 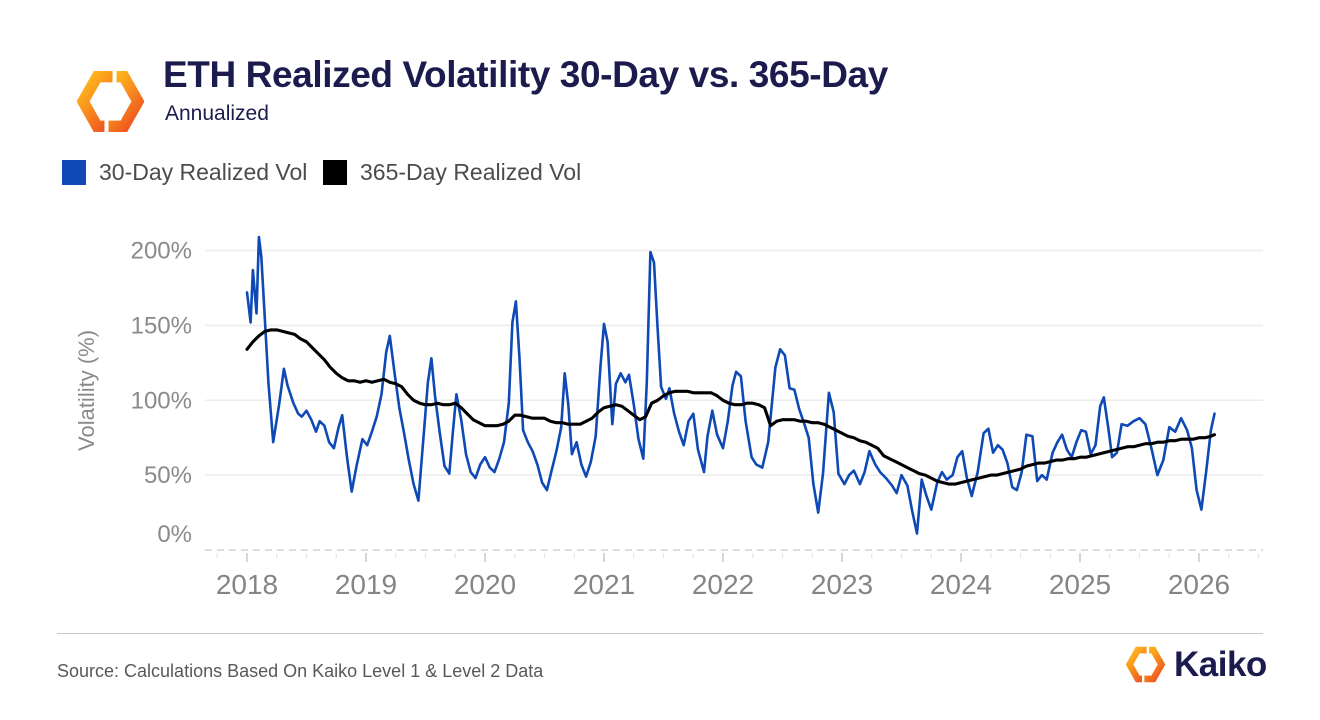 I want to click on x-tick-label-2019: 2019, so click(x=366, y=584).